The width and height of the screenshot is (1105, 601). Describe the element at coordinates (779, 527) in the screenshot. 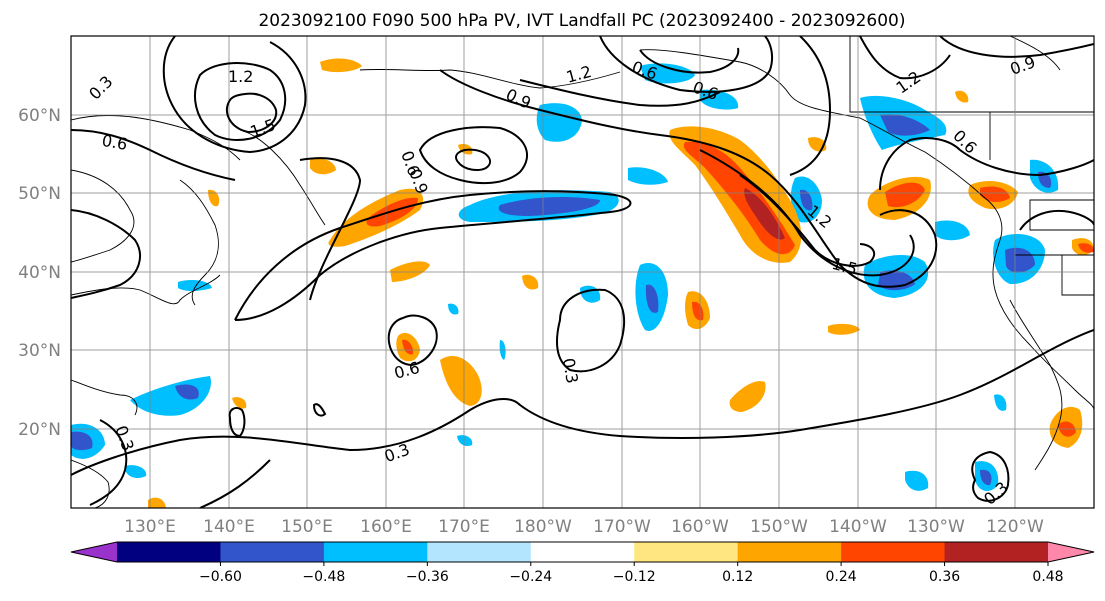

I see `lon-label: 150°W` at that location.